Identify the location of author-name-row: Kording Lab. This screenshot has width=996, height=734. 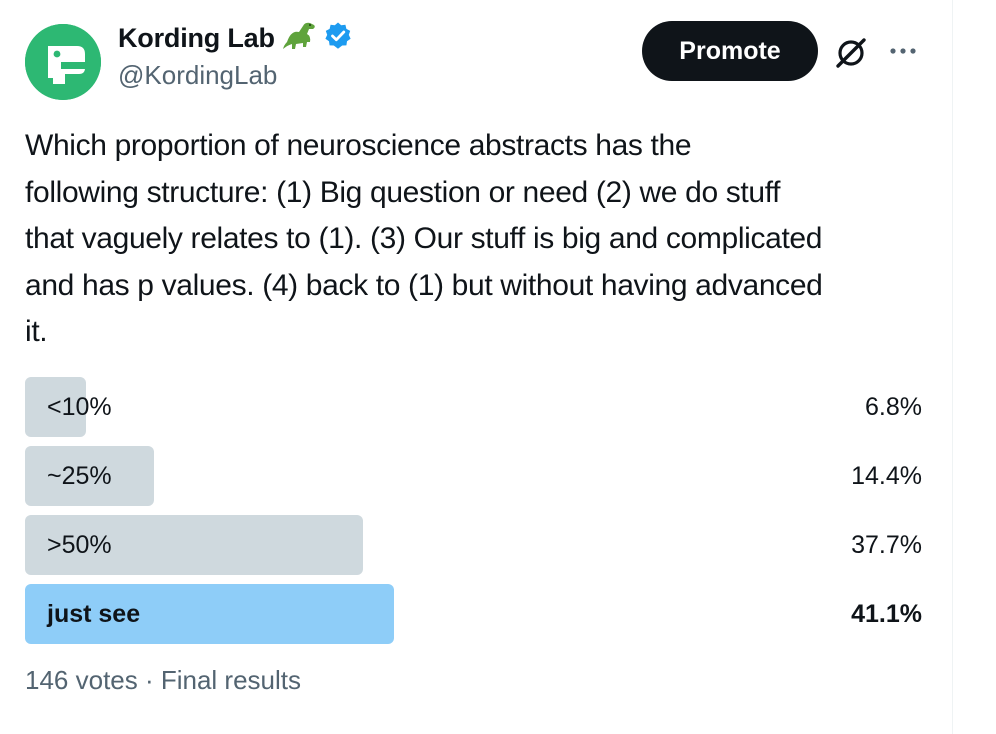
(235, 38).